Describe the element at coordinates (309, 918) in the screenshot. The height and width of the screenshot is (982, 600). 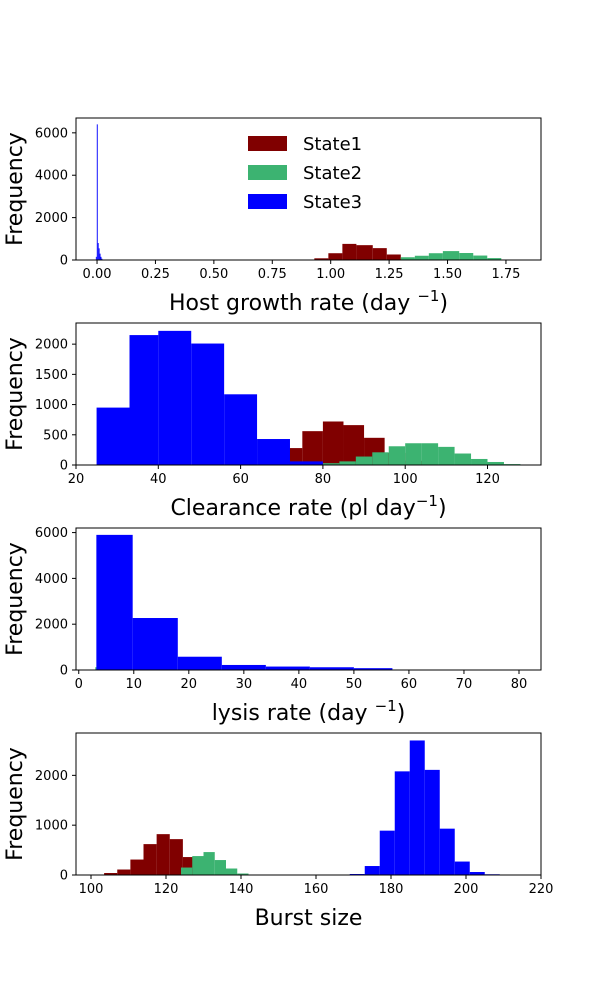
I see `x-axis-label: Burst size` at that location.